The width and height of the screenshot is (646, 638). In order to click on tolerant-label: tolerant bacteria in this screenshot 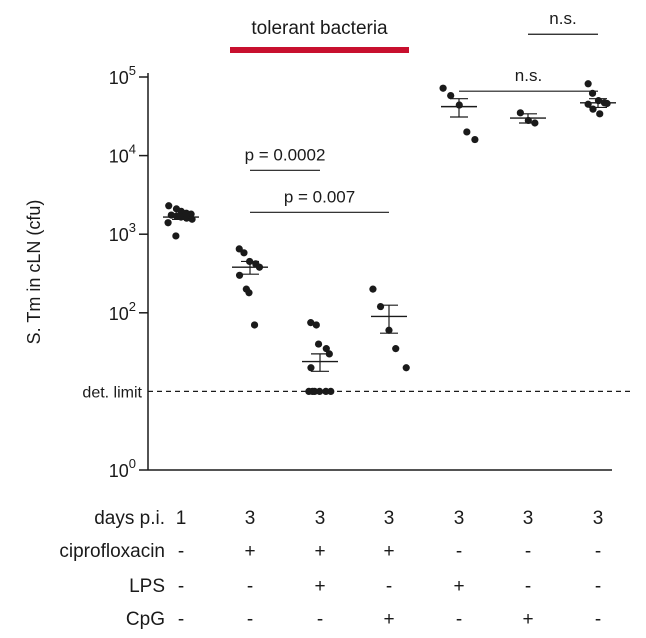, I will do `click(319, 28)`.